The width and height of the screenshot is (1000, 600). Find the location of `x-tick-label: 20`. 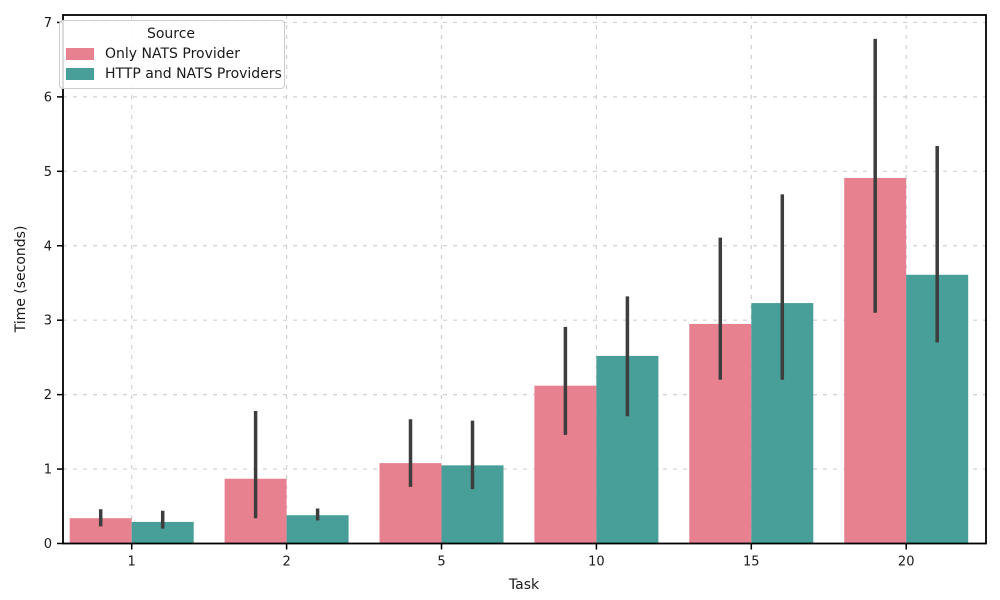

x-tick-label: 20 is located at coordinates (906, 562).